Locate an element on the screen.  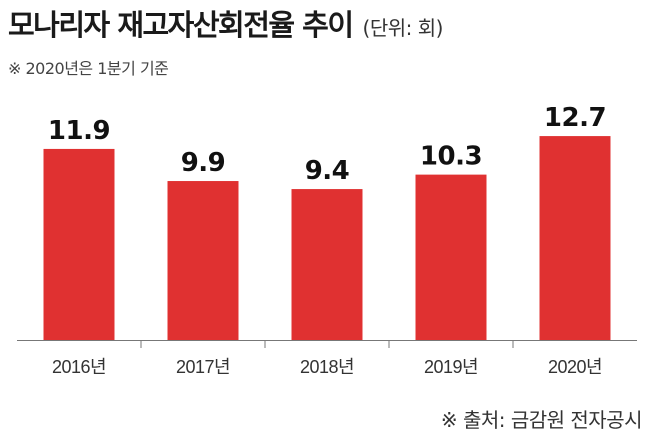
chart-title: 모나리자 재고자산회전율 추이 is located at coordinates (181, 25).